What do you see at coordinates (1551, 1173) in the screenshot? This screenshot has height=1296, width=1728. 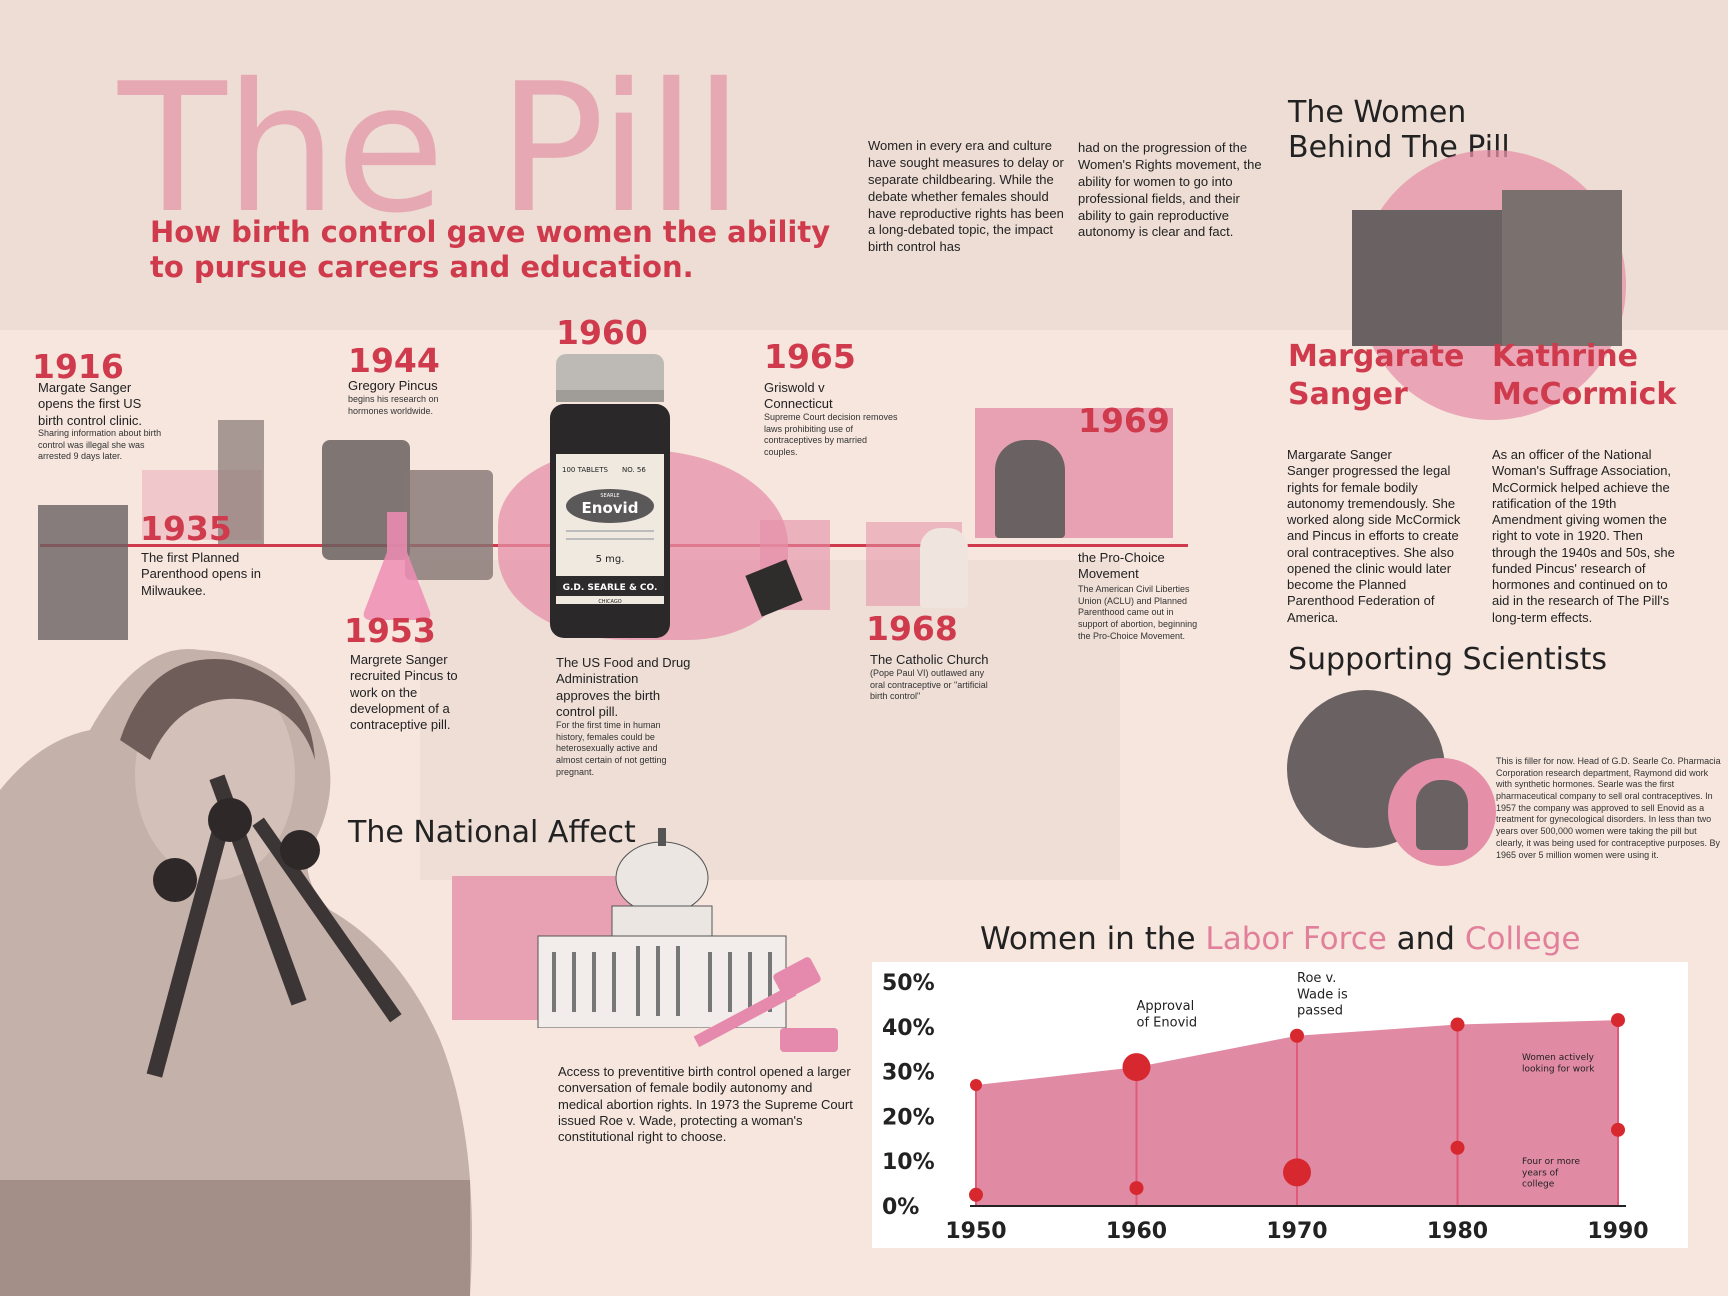 I see `series-label-college: Four or more years of college` at bounding box center [1551, 1173].